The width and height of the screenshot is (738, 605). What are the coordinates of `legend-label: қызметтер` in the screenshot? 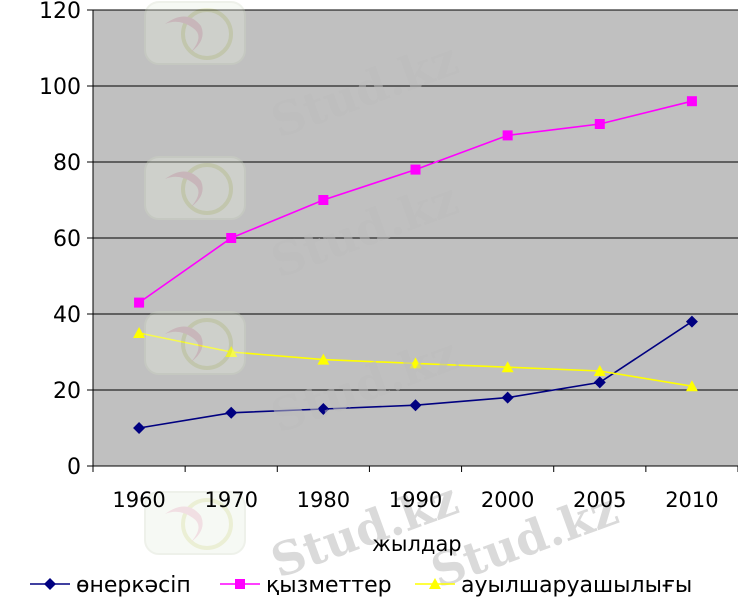 It's located at (329, 585).